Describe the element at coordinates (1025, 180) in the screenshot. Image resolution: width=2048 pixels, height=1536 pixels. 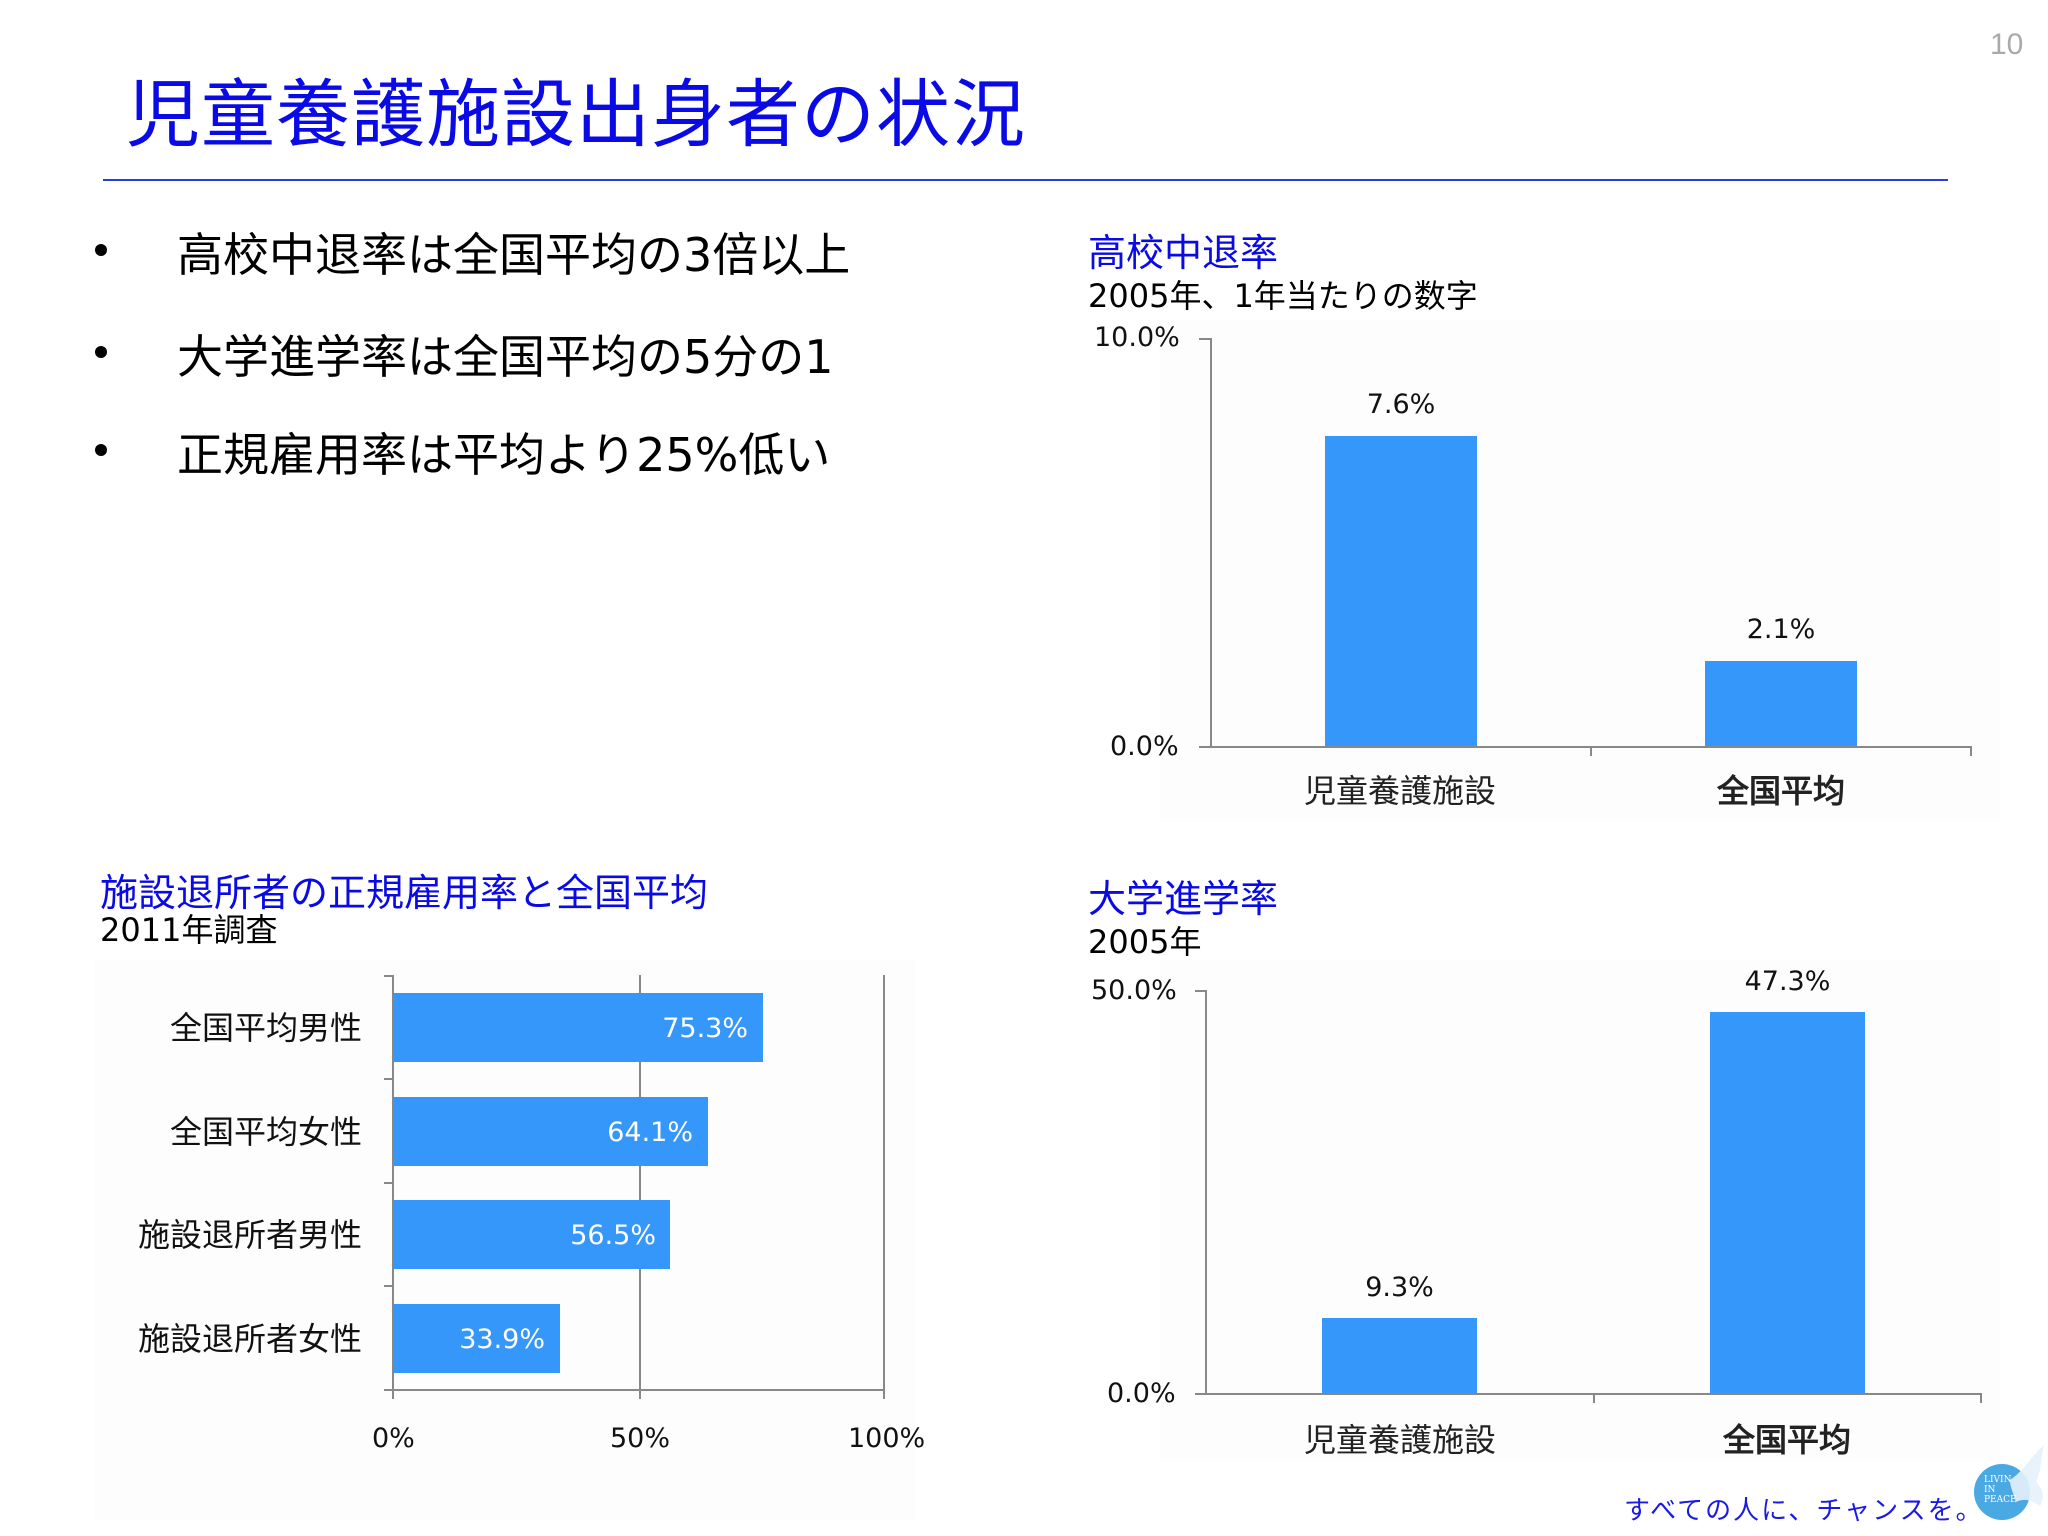
I see `title-divider` at that location.